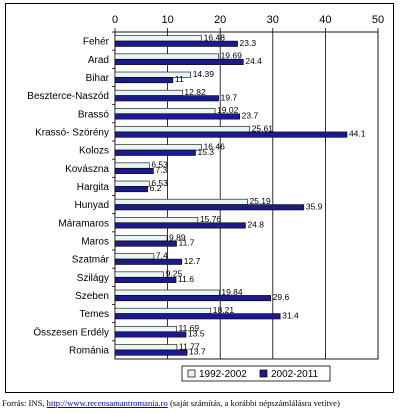 This screenshot has height=413, width=400. Describe the element at coordinates (174, 274) in the screenshot. I see `data-label: 9.25` at that location.